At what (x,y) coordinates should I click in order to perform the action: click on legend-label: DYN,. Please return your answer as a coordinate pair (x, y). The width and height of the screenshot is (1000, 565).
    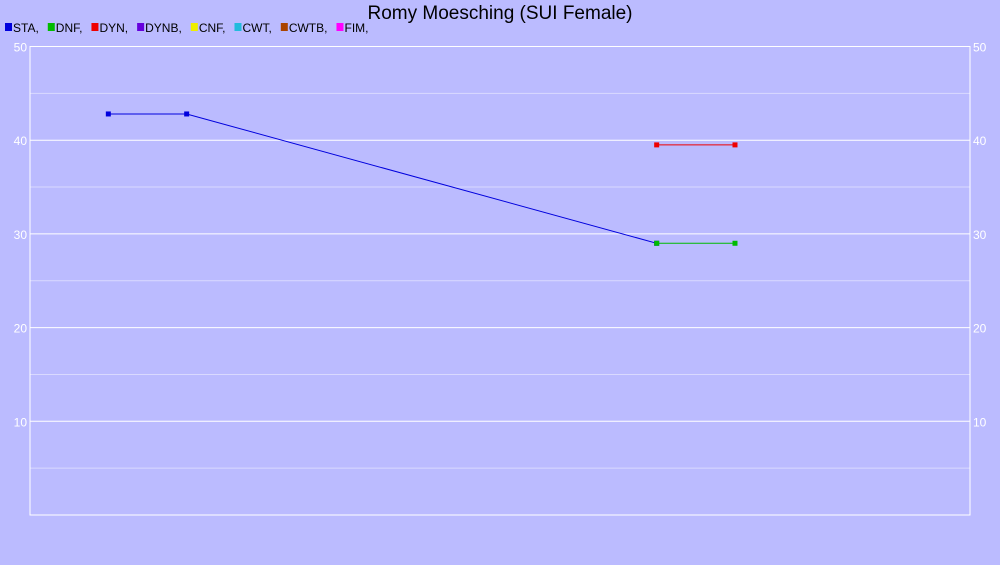
    Looking at the image, I should click on (113, 28).